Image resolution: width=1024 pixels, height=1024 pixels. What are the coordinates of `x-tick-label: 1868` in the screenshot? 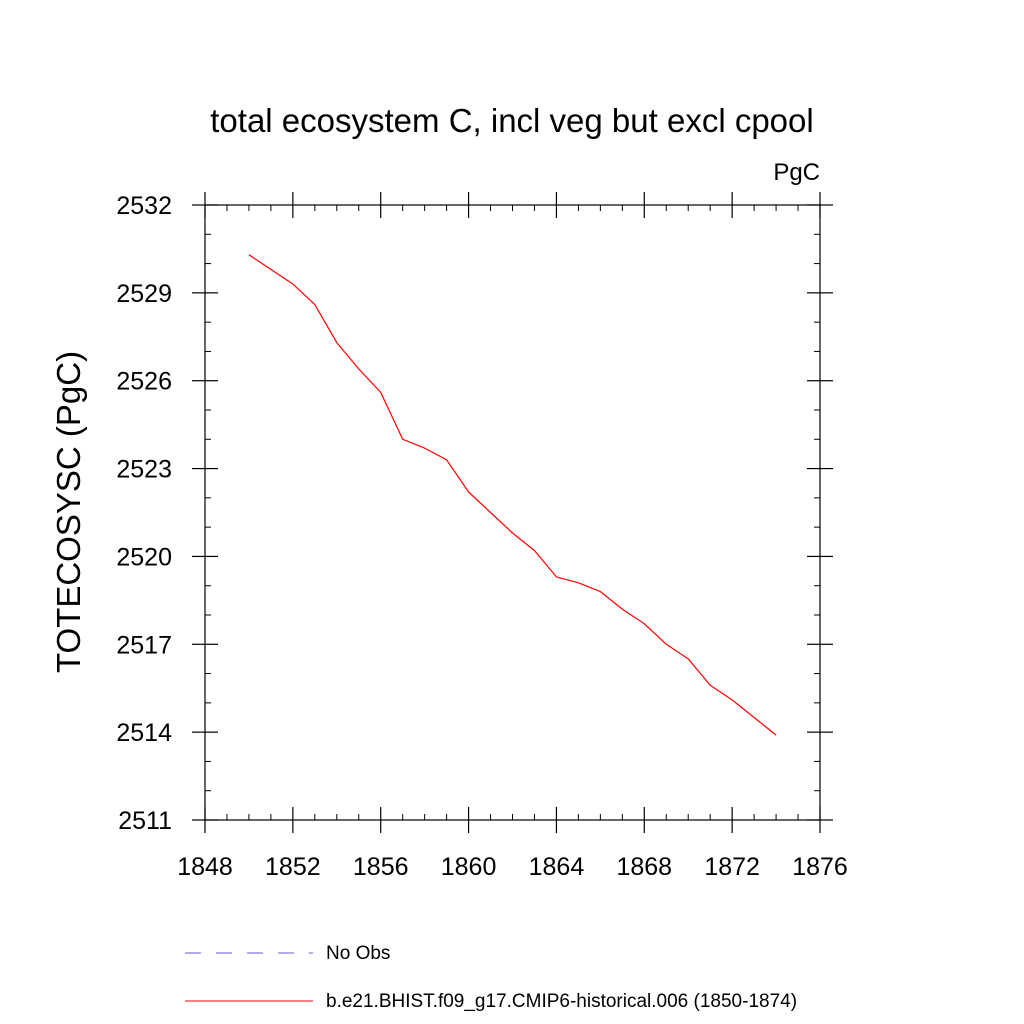 It's located at (644, 867).